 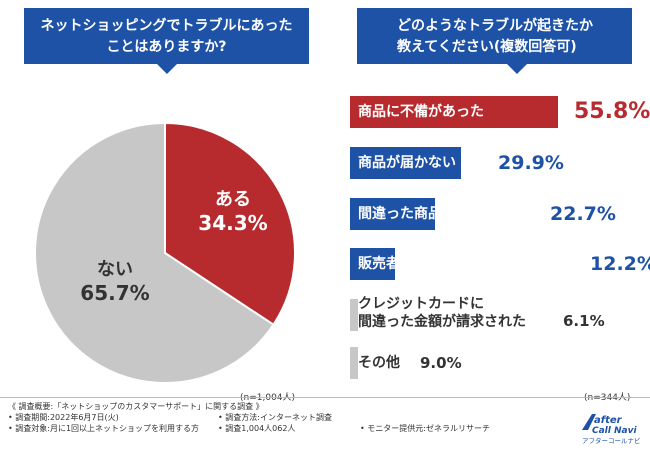 What do you see at coordinates (425, 428) in the screenshot?
I see `footer-provider: • モニター提供元:ゼネラルリサーチ` at bounding box center [425, 428].